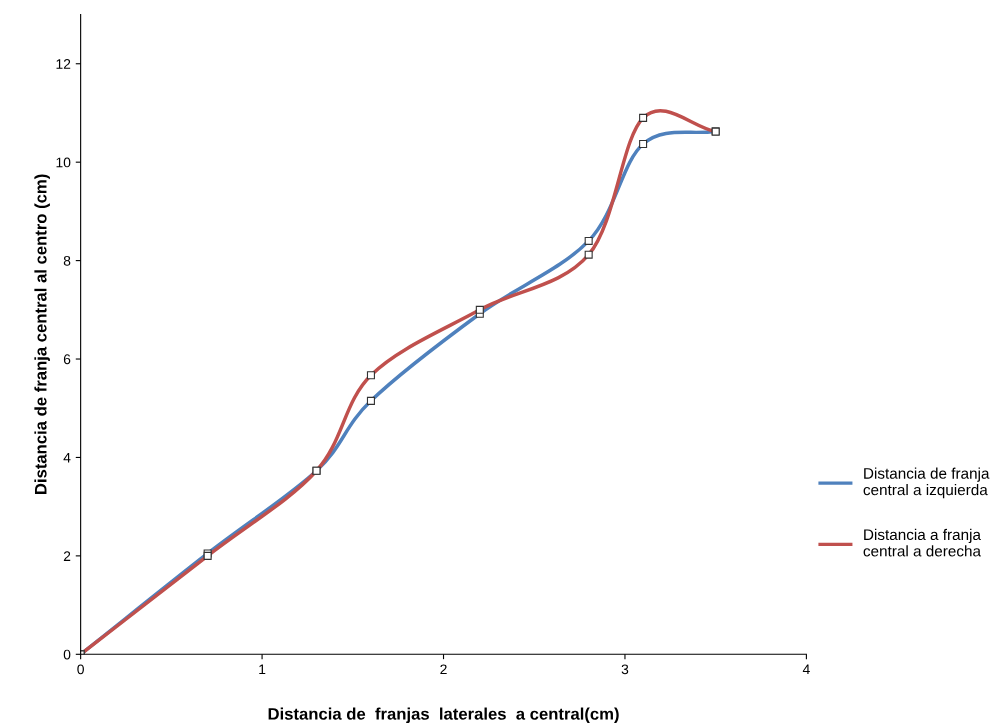  I want to click on x-tick-label: 3, so click(625, 669).